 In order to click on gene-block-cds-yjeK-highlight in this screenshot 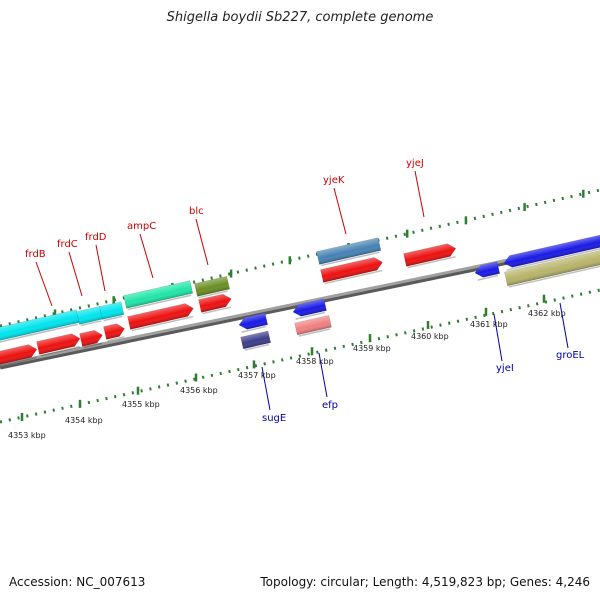, I will do `click(351, 270)`.